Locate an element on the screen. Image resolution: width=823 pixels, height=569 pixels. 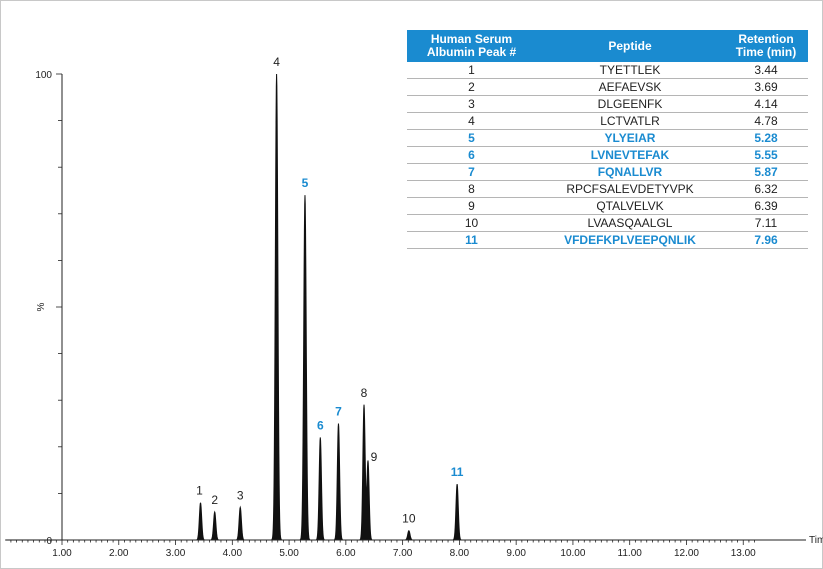
table-row: 5 YLYEIAR 5.28 is located at coordinates (607, 138).